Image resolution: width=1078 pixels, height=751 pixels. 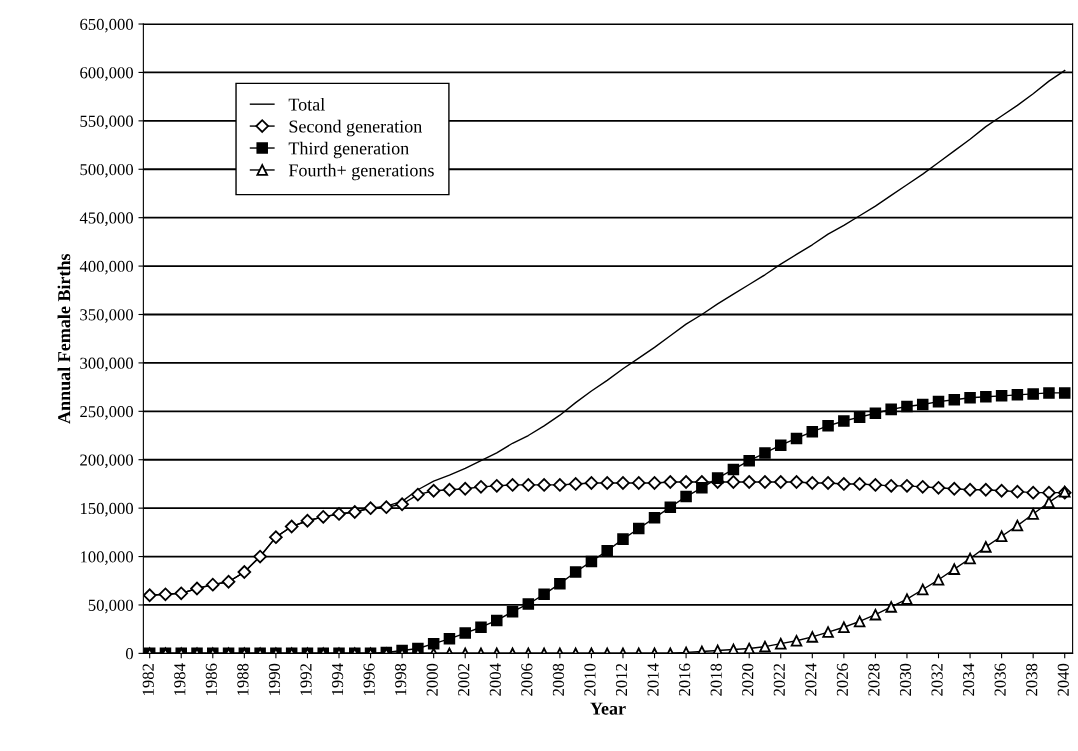 What do you see at coordinates (337, 679) in the screenshot?
I see `x-tick-label: 1994` at bounding box center [337, 679].